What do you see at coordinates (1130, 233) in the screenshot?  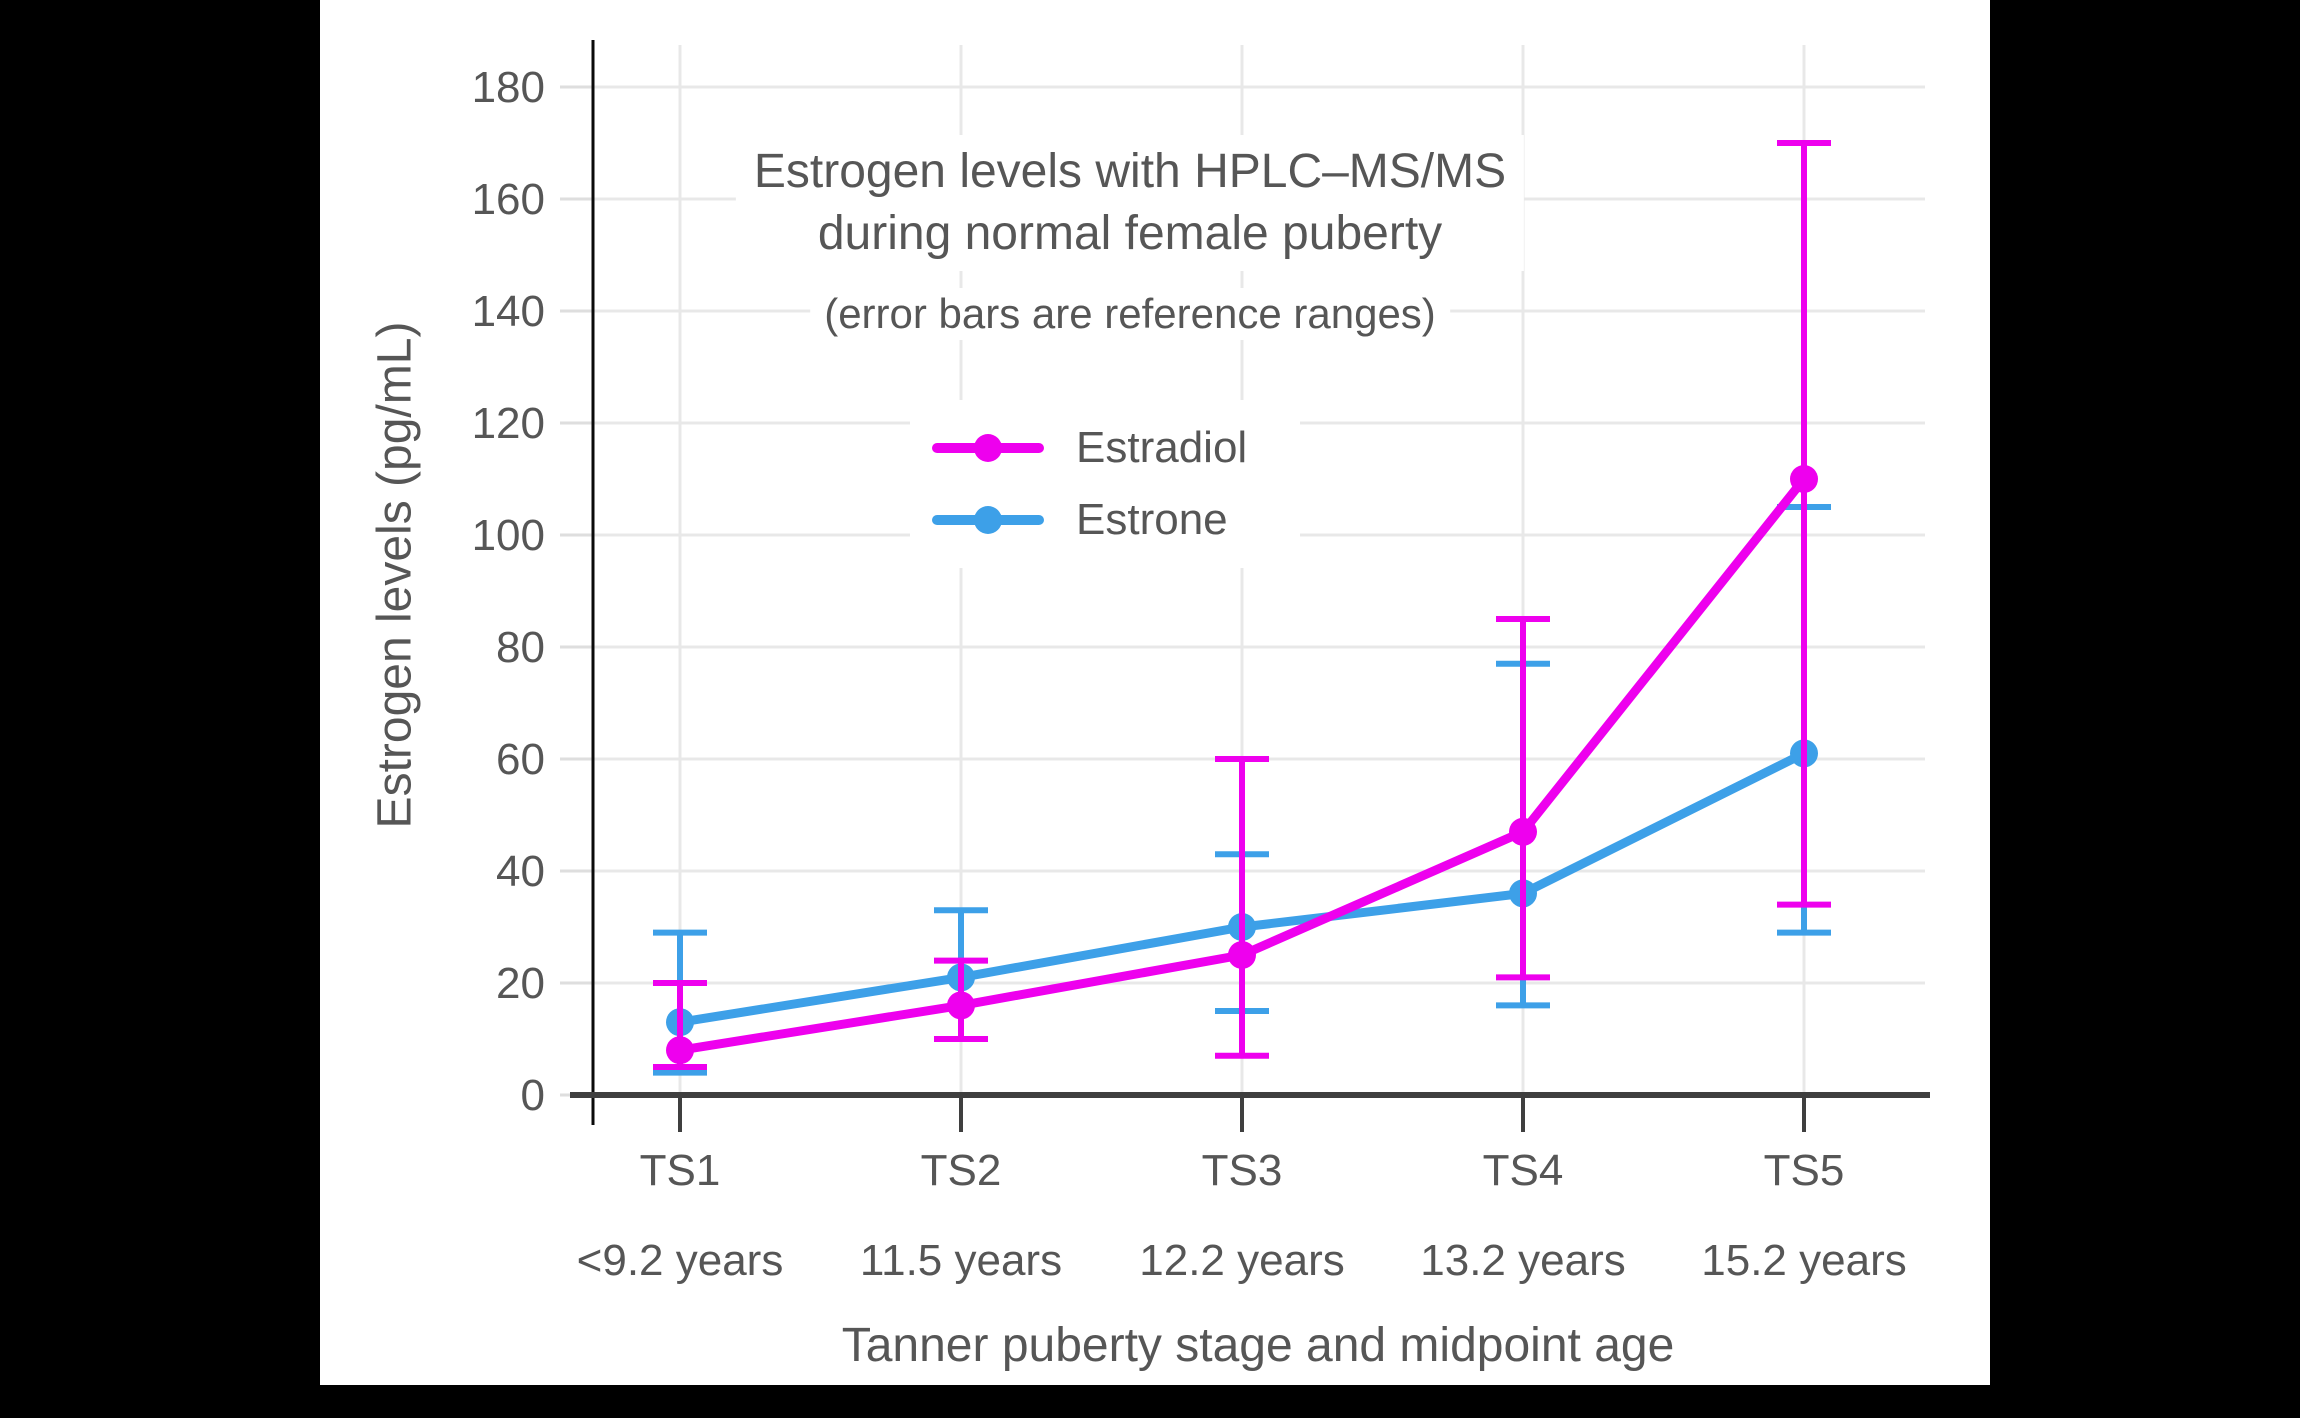 I see `chart-title-line2: during normal female puberty` at bounding box center [1130, 233].